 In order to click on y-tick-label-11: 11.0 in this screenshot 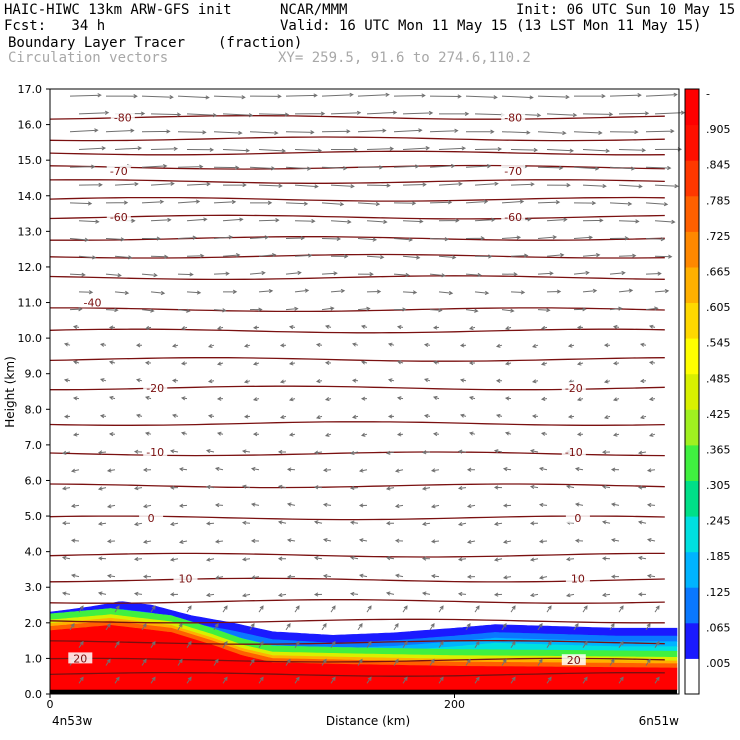, I will do `click(30, 303)`.